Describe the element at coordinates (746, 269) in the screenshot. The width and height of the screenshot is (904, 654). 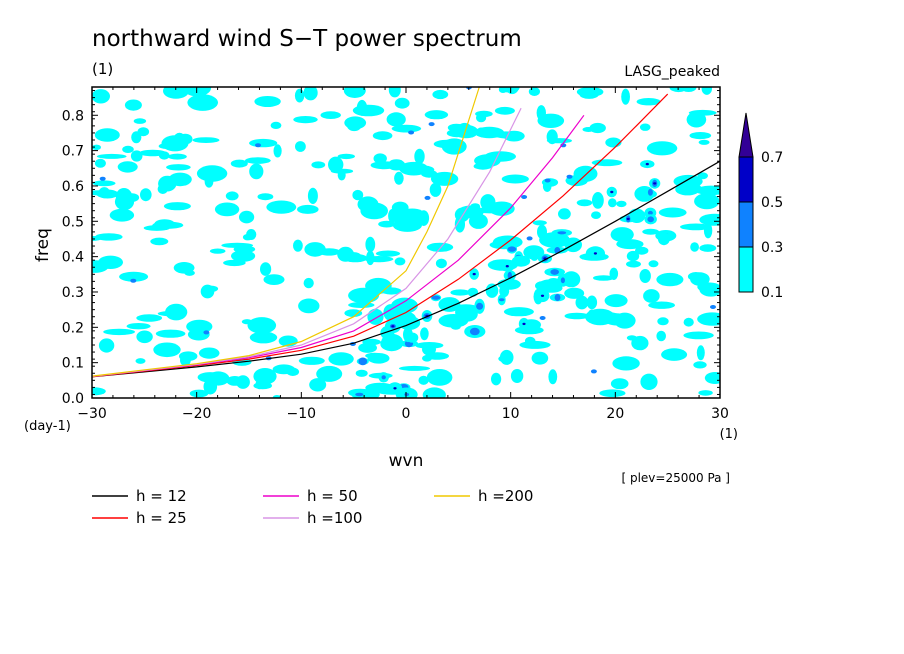
I see `colorbar-box` at that location.